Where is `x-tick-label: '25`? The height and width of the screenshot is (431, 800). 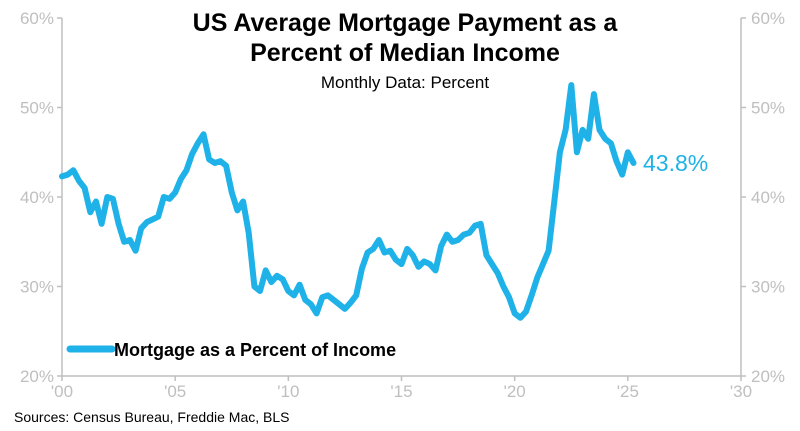 x-tick-label: '25 is located at coordinates (628, 391).